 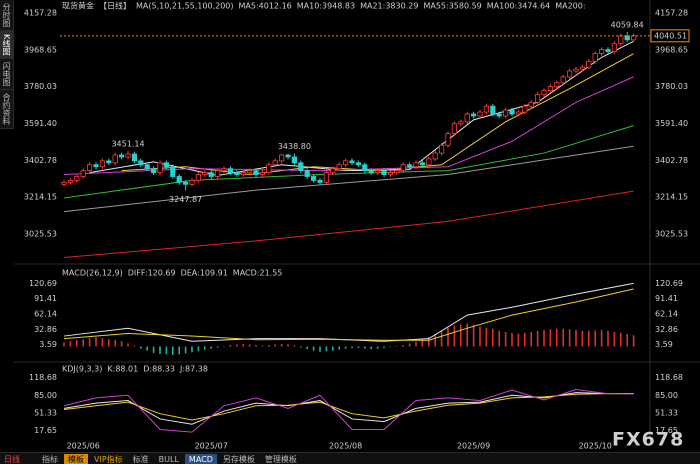 I want to click on y-tick-label-right: 3214.15, so click(x=671, y=197).